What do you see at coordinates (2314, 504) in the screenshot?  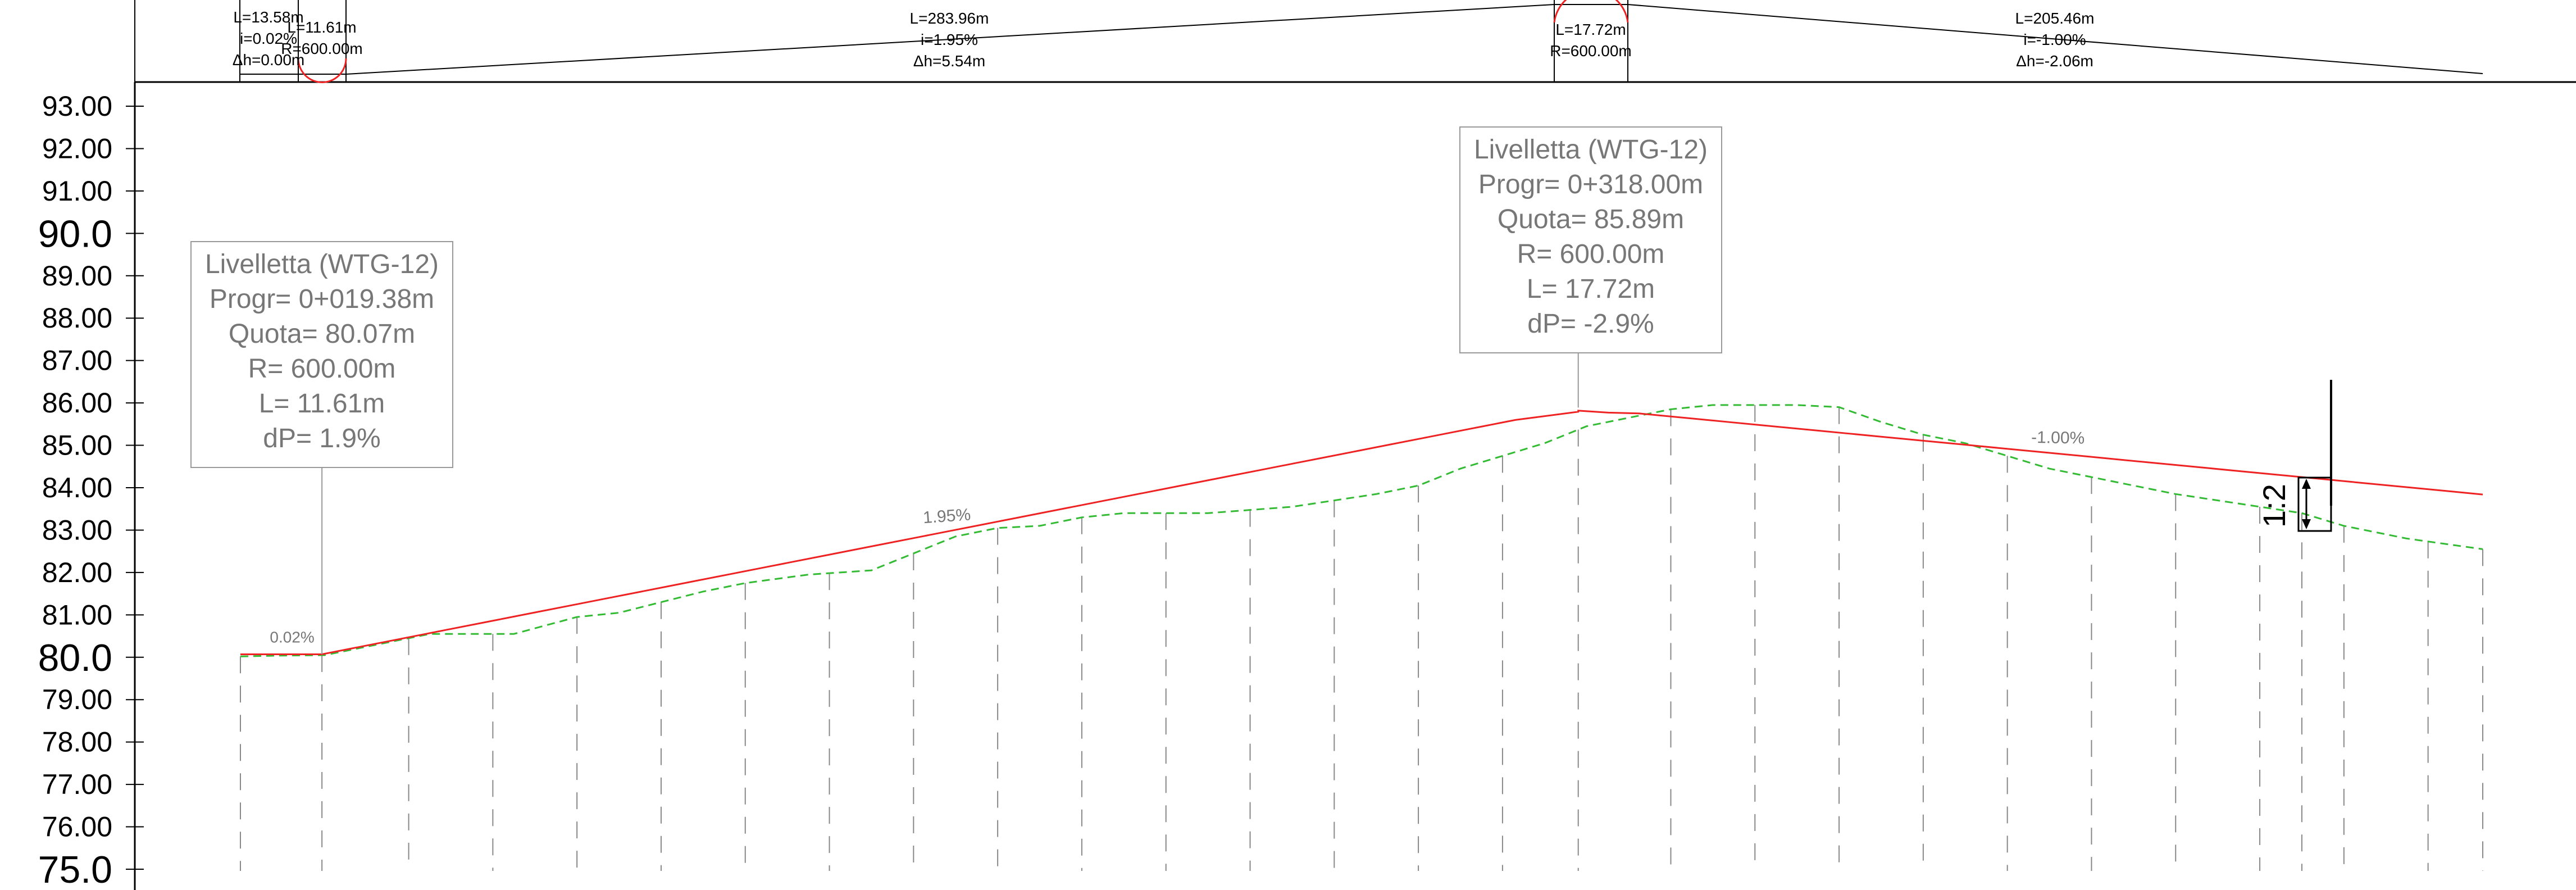 I see `scale-marker-bracket` at bounding box center [2314, 504].